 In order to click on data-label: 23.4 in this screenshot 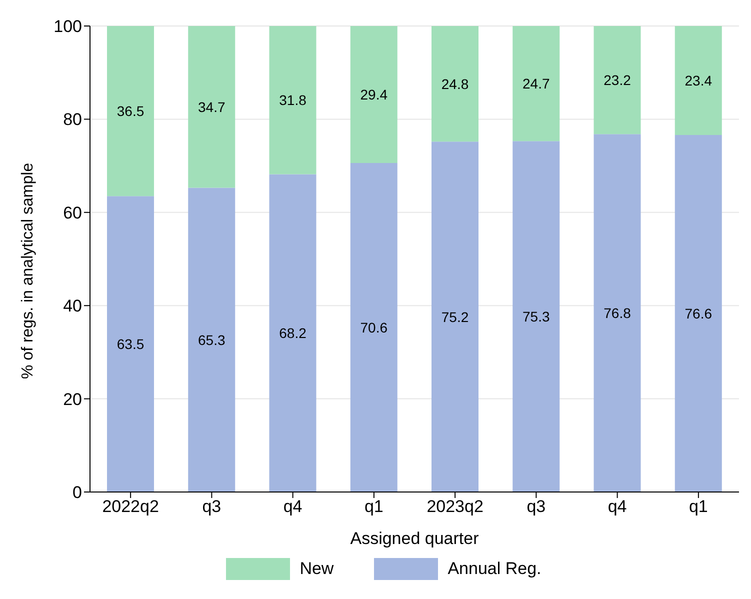, I will do `click(698, 80)`.